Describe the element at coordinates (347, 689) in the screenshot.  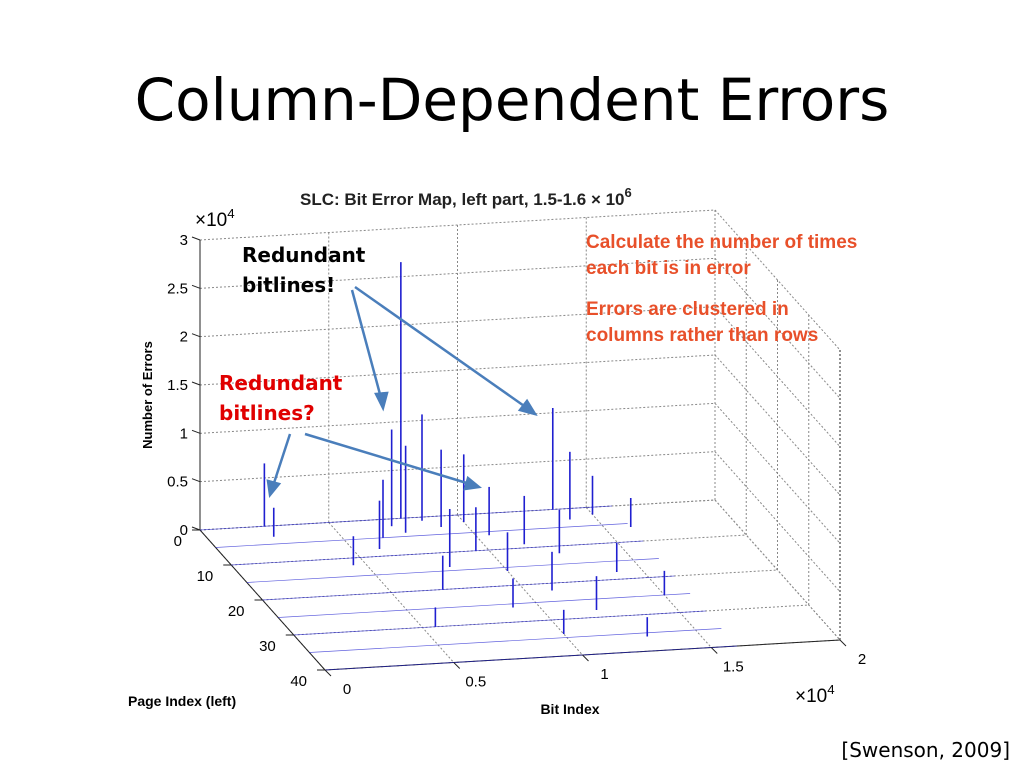
I see `x-tick-label: 0` at that location.